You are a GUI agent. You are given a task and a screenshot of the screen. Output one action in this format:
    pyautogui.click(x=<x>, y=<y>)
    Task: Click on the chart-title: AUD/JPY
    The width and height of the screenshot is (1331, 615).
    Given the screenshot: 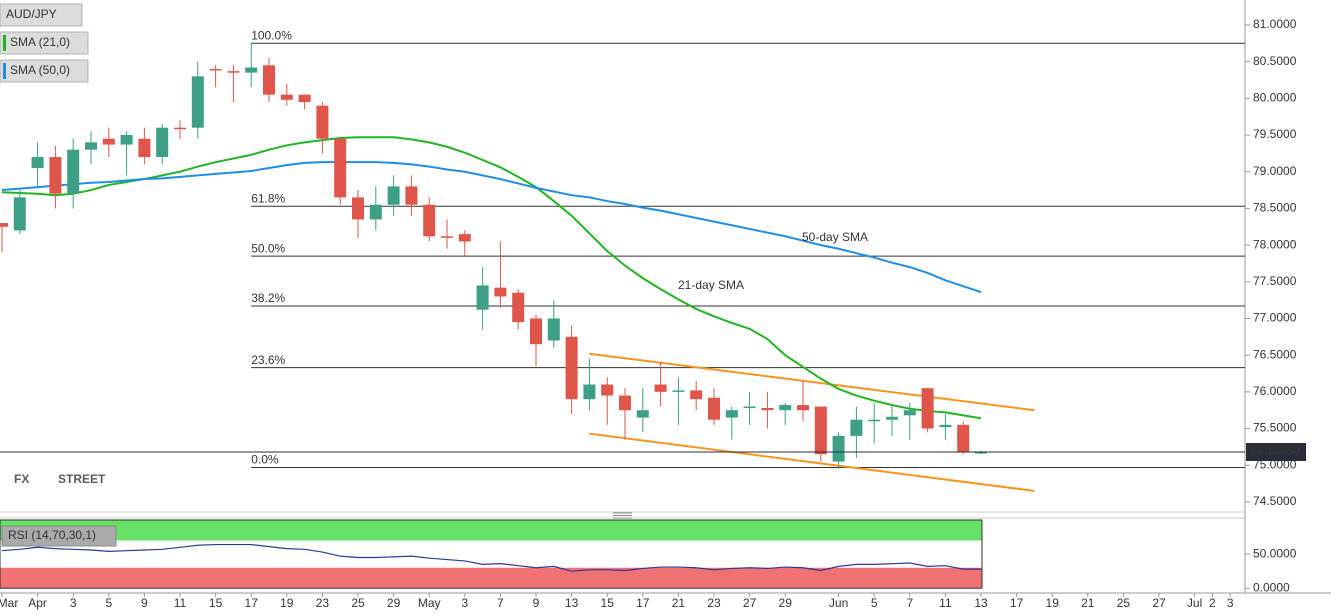 What is the action you would take?
    pyautogui.click(x=31, y=14)
    